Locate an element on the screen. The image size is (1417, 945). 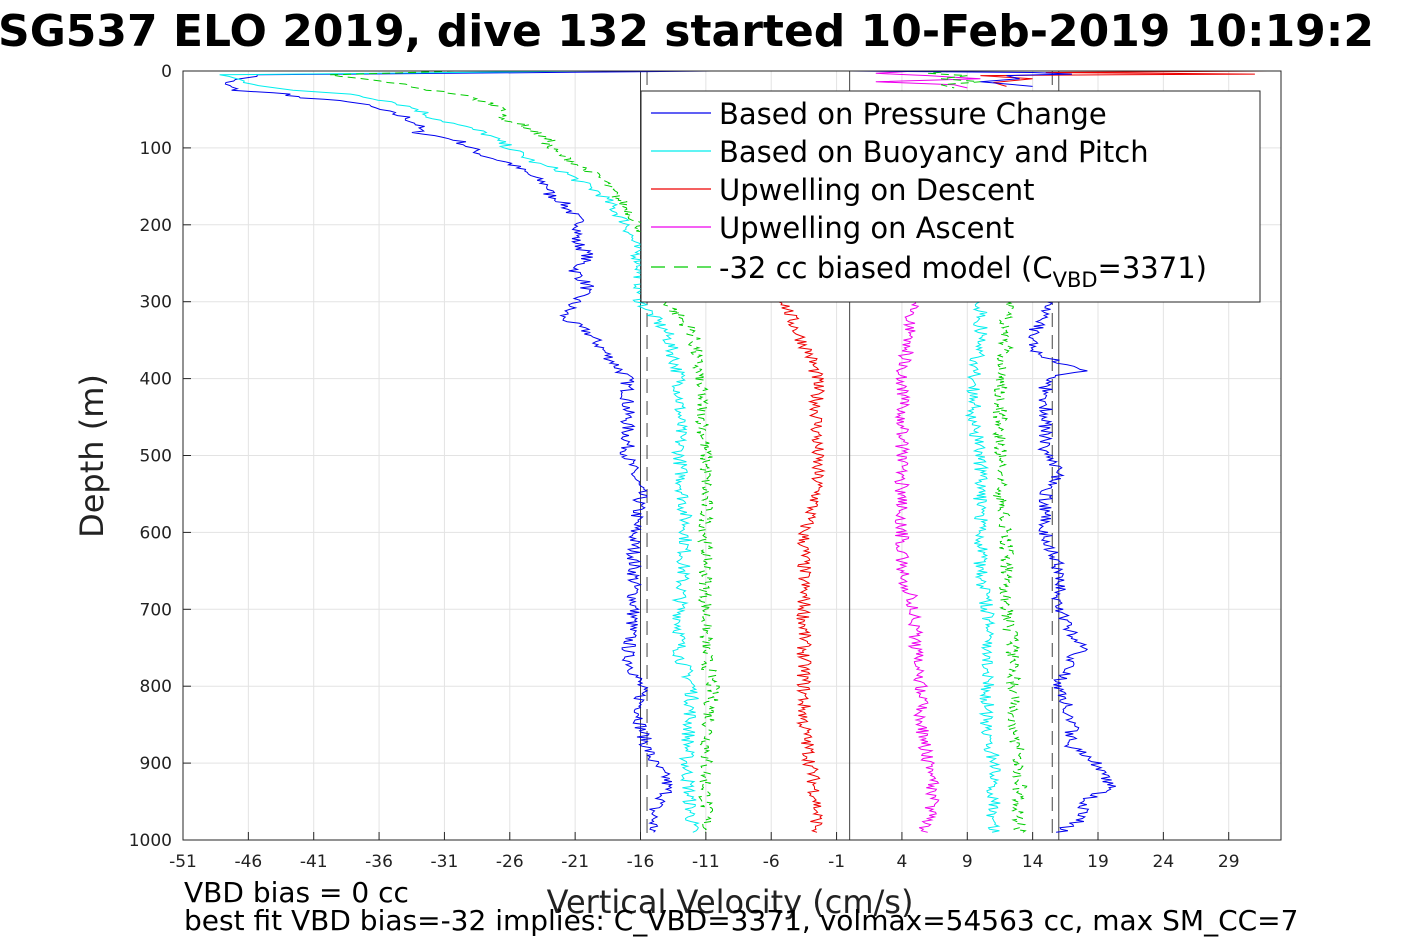
series-line-based-on-buoyancy-and-pitch-ascent is located at coordinates (982, 567).